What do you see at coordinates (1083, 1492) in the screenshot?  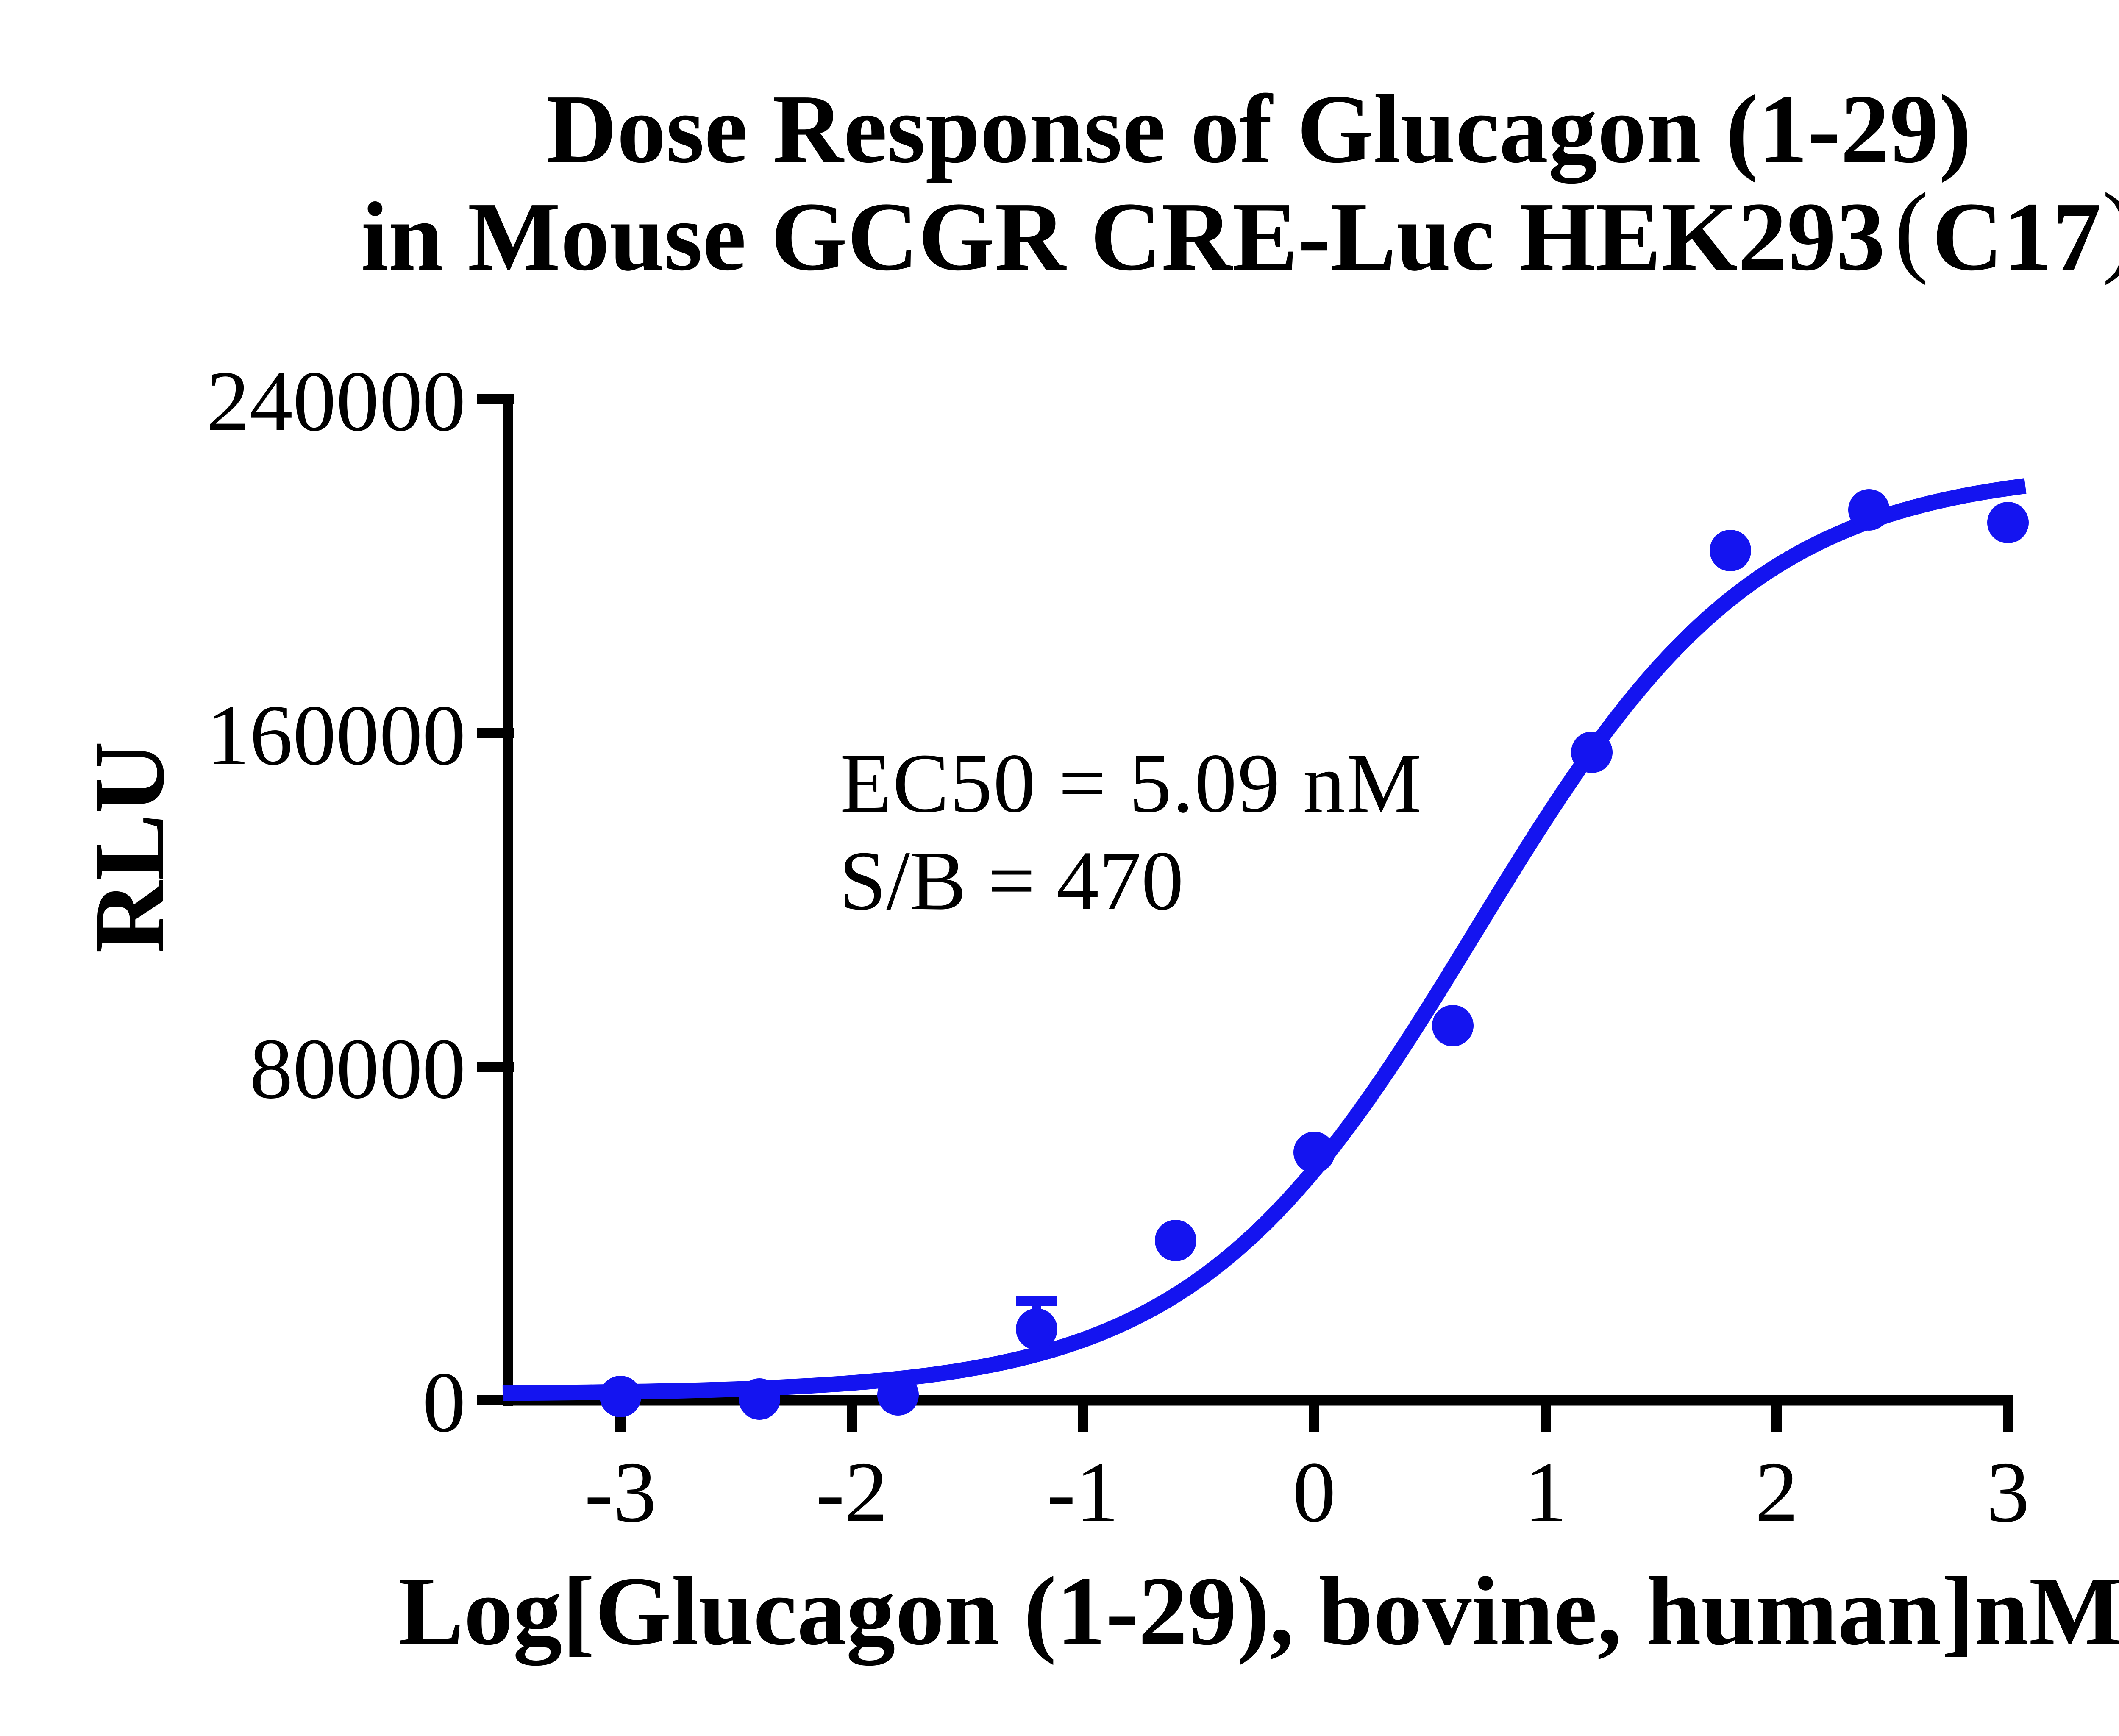 I see `svg-text: -1` at bounding box center [1083, 1492].